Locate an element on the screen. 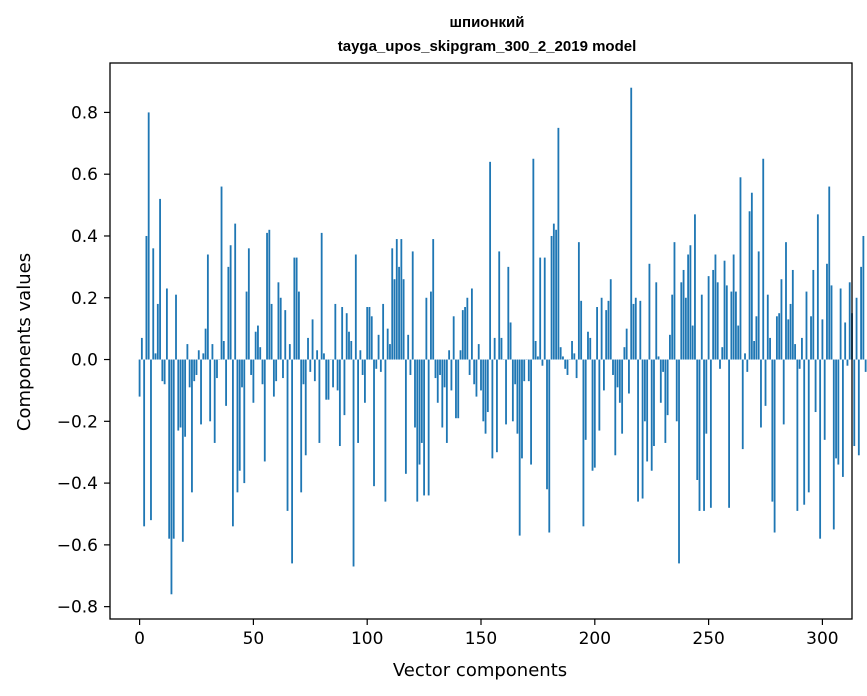 Image resolution: width=867 pixels, height=696 pixels. y-tick-label: 0.0 is located at coordinates (84, 361).